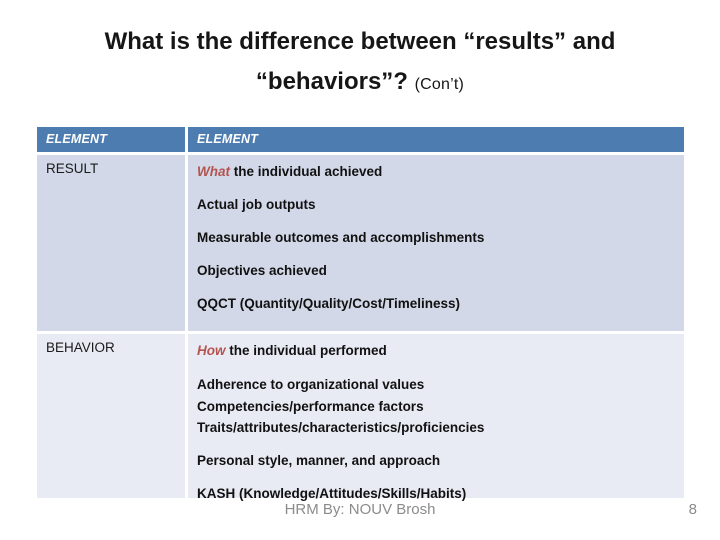  What do you see at coordinates (213, 171) in the screenshot?
I see `lead-word-what: What` at bounding box center [213, 171].